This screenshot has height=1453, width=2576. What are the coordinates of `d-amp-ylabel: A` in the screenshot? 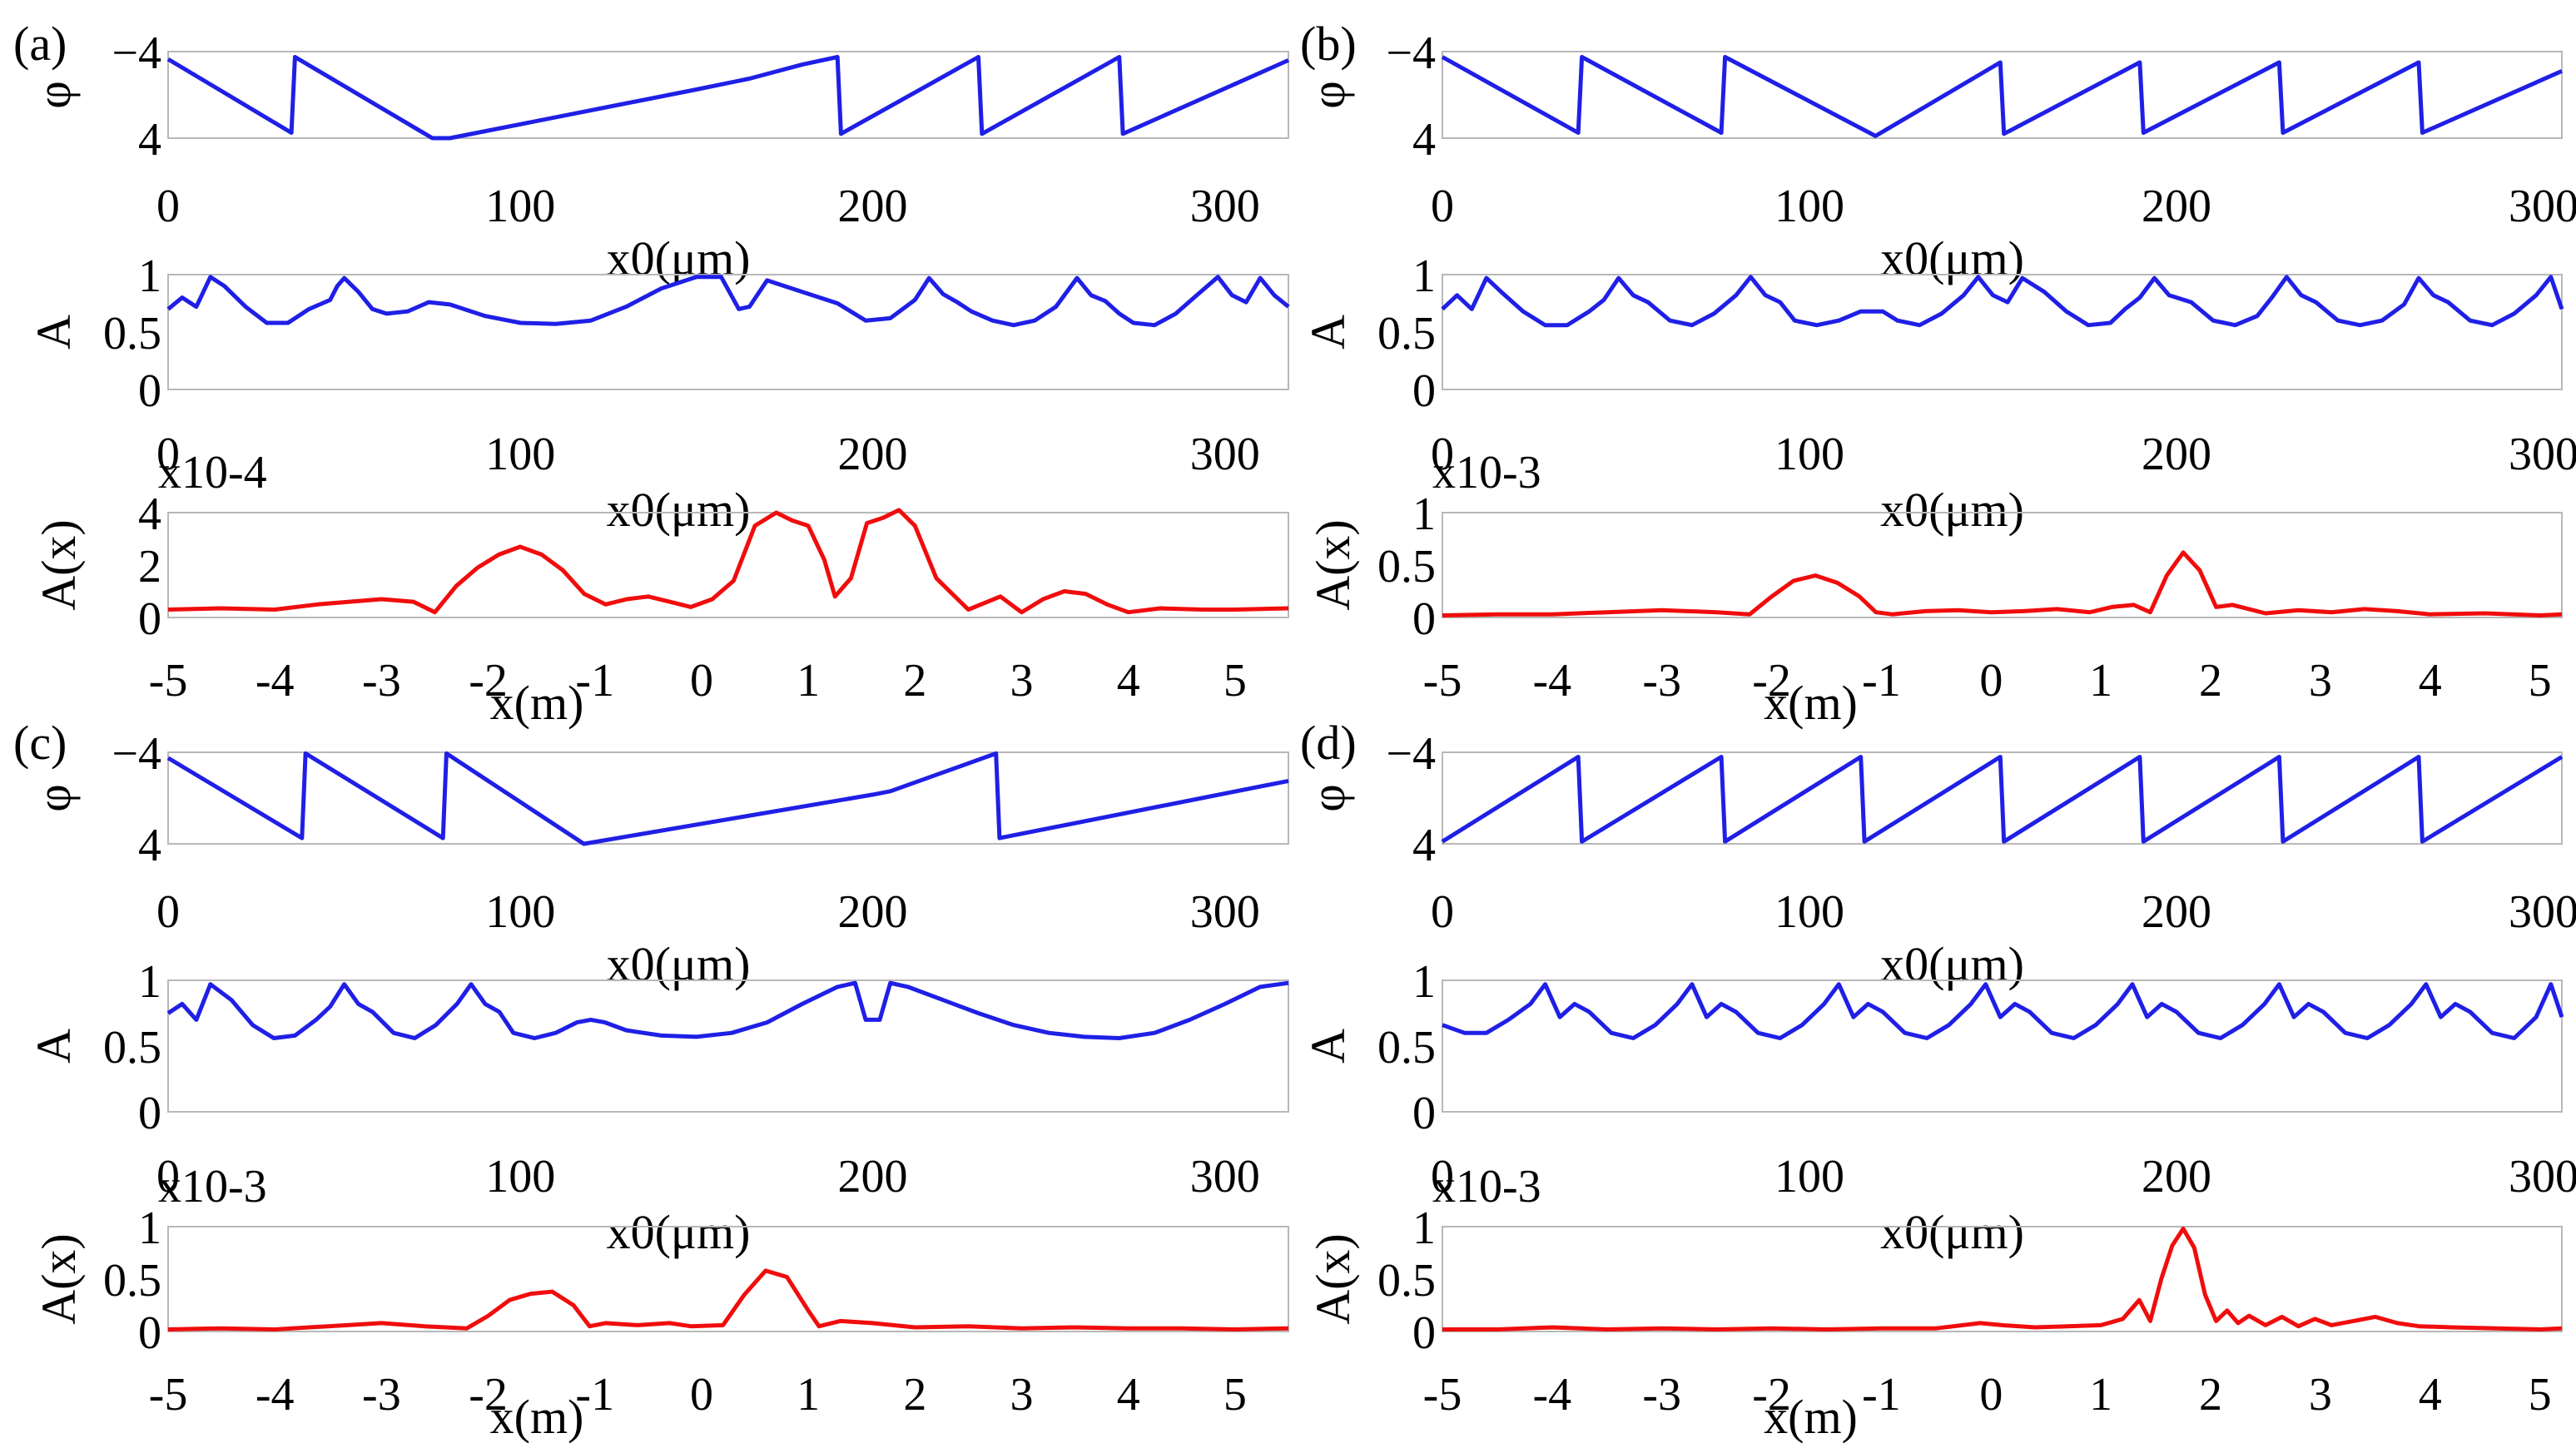 It's located at (1328, 1047).